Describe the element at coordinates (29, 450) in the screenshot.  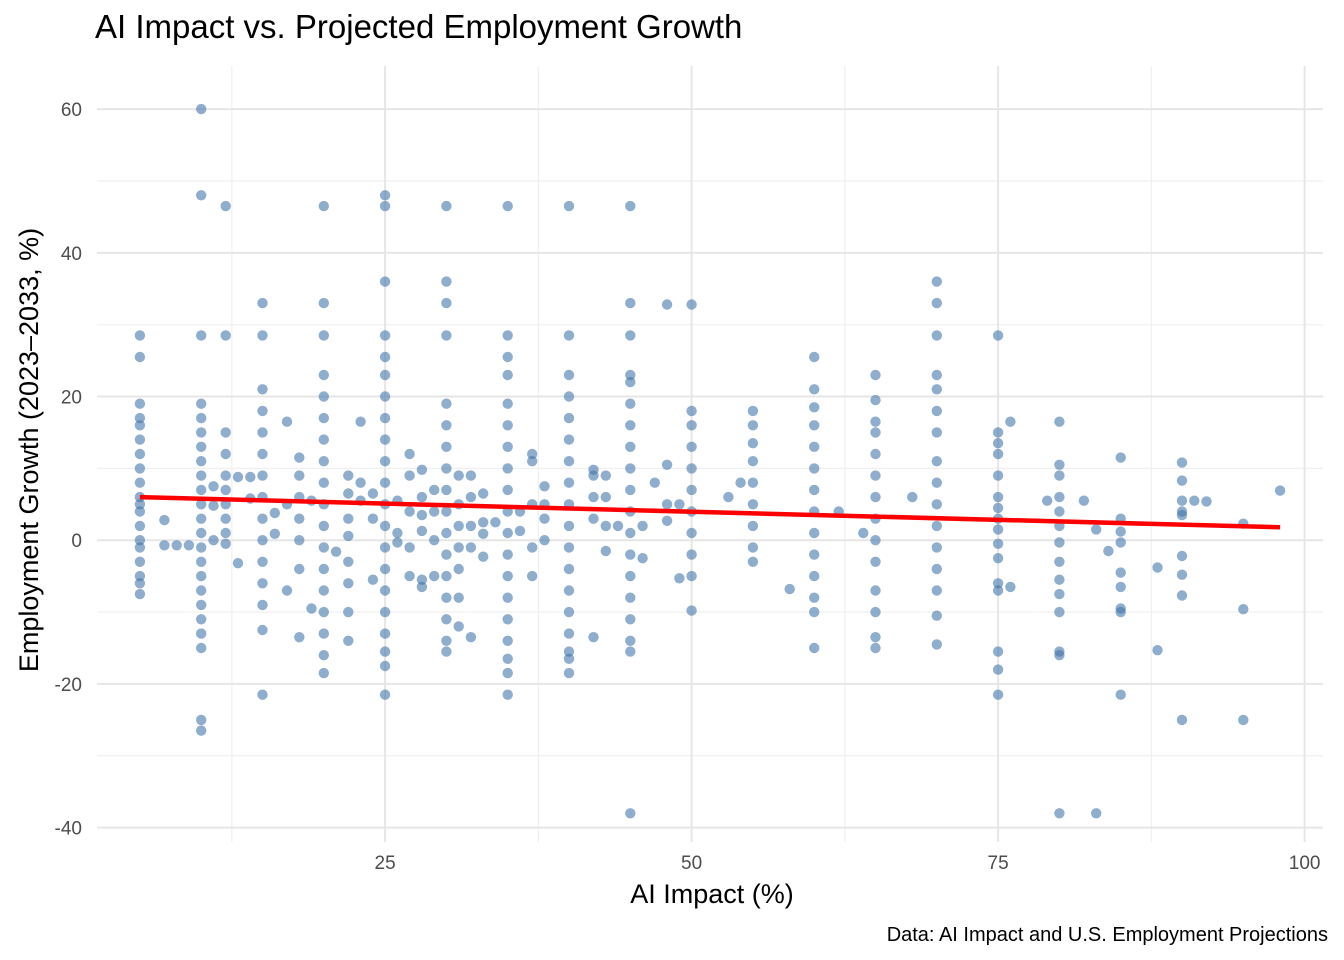
I see `y-axis-title: Employment Growth (2023–2033, %)` at that location.